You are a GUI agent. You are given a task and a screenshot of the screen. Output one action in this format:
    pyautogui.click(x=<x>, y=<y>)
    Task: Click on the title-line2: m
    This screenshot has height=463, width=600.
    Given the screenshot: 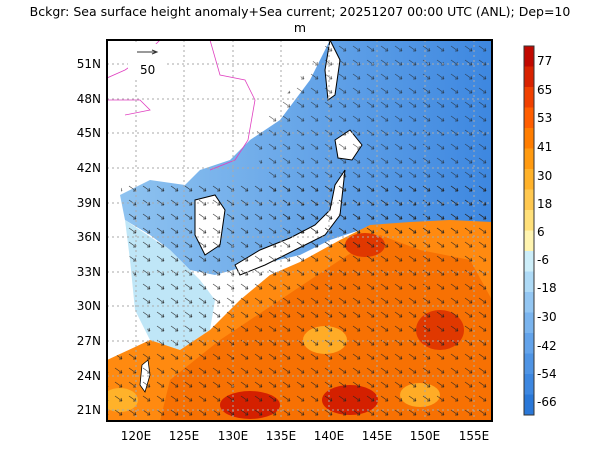 What is the action you would take?
    pyautogui.click(x=300, y=27)
    